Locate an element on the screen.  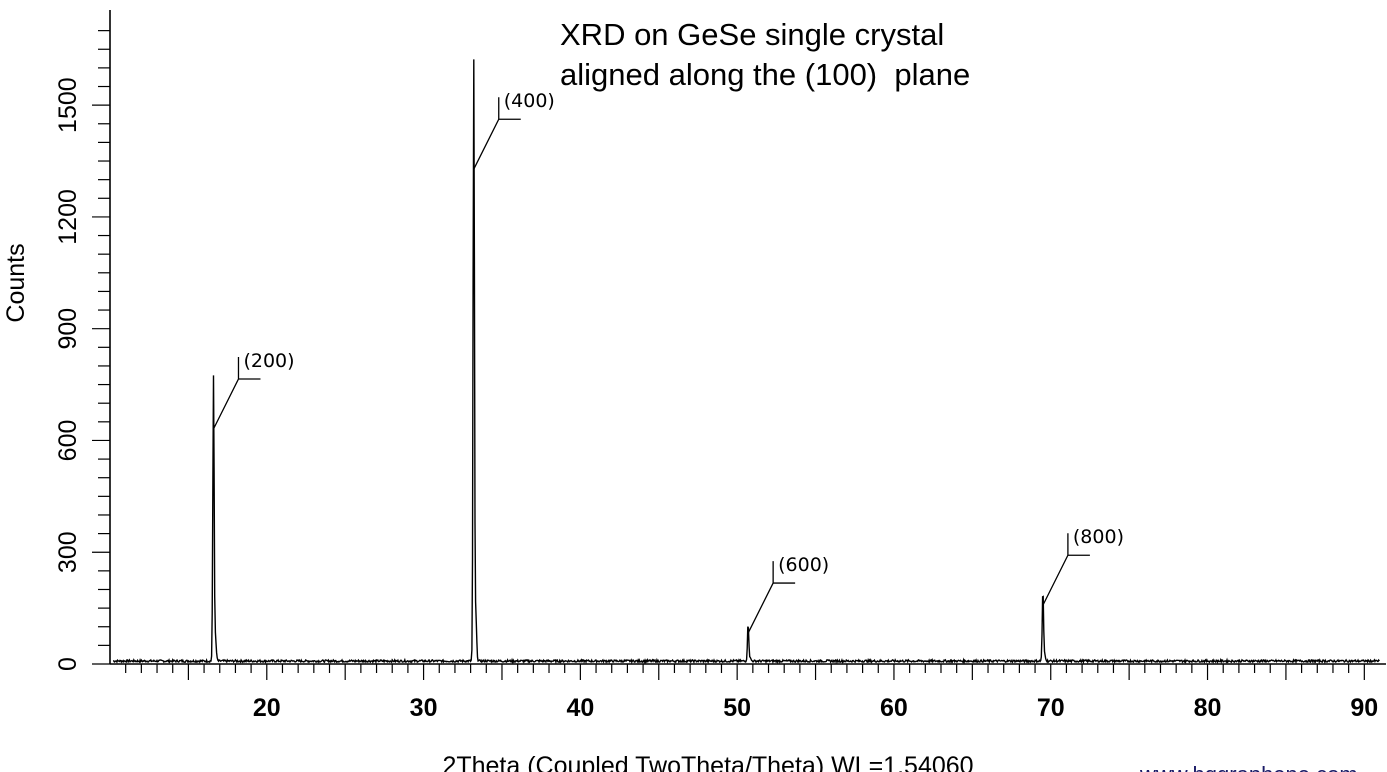
y-axis-ticks: 0 300 600 900 1200 1500 is located at coordinates (82, 350).